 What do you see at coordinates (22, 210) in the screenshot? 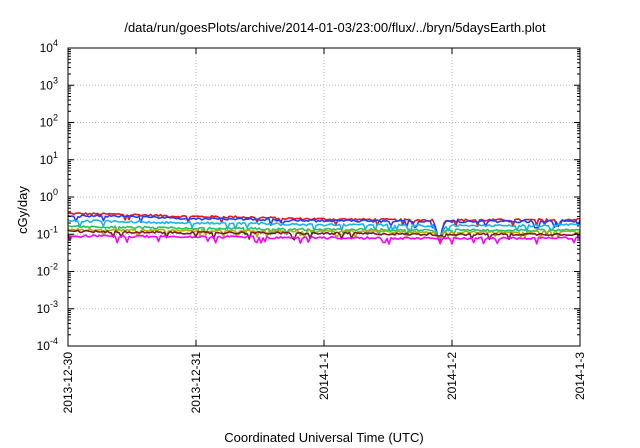
I see `y-axis-label: cGy/day` at bounding box center [22, 210].